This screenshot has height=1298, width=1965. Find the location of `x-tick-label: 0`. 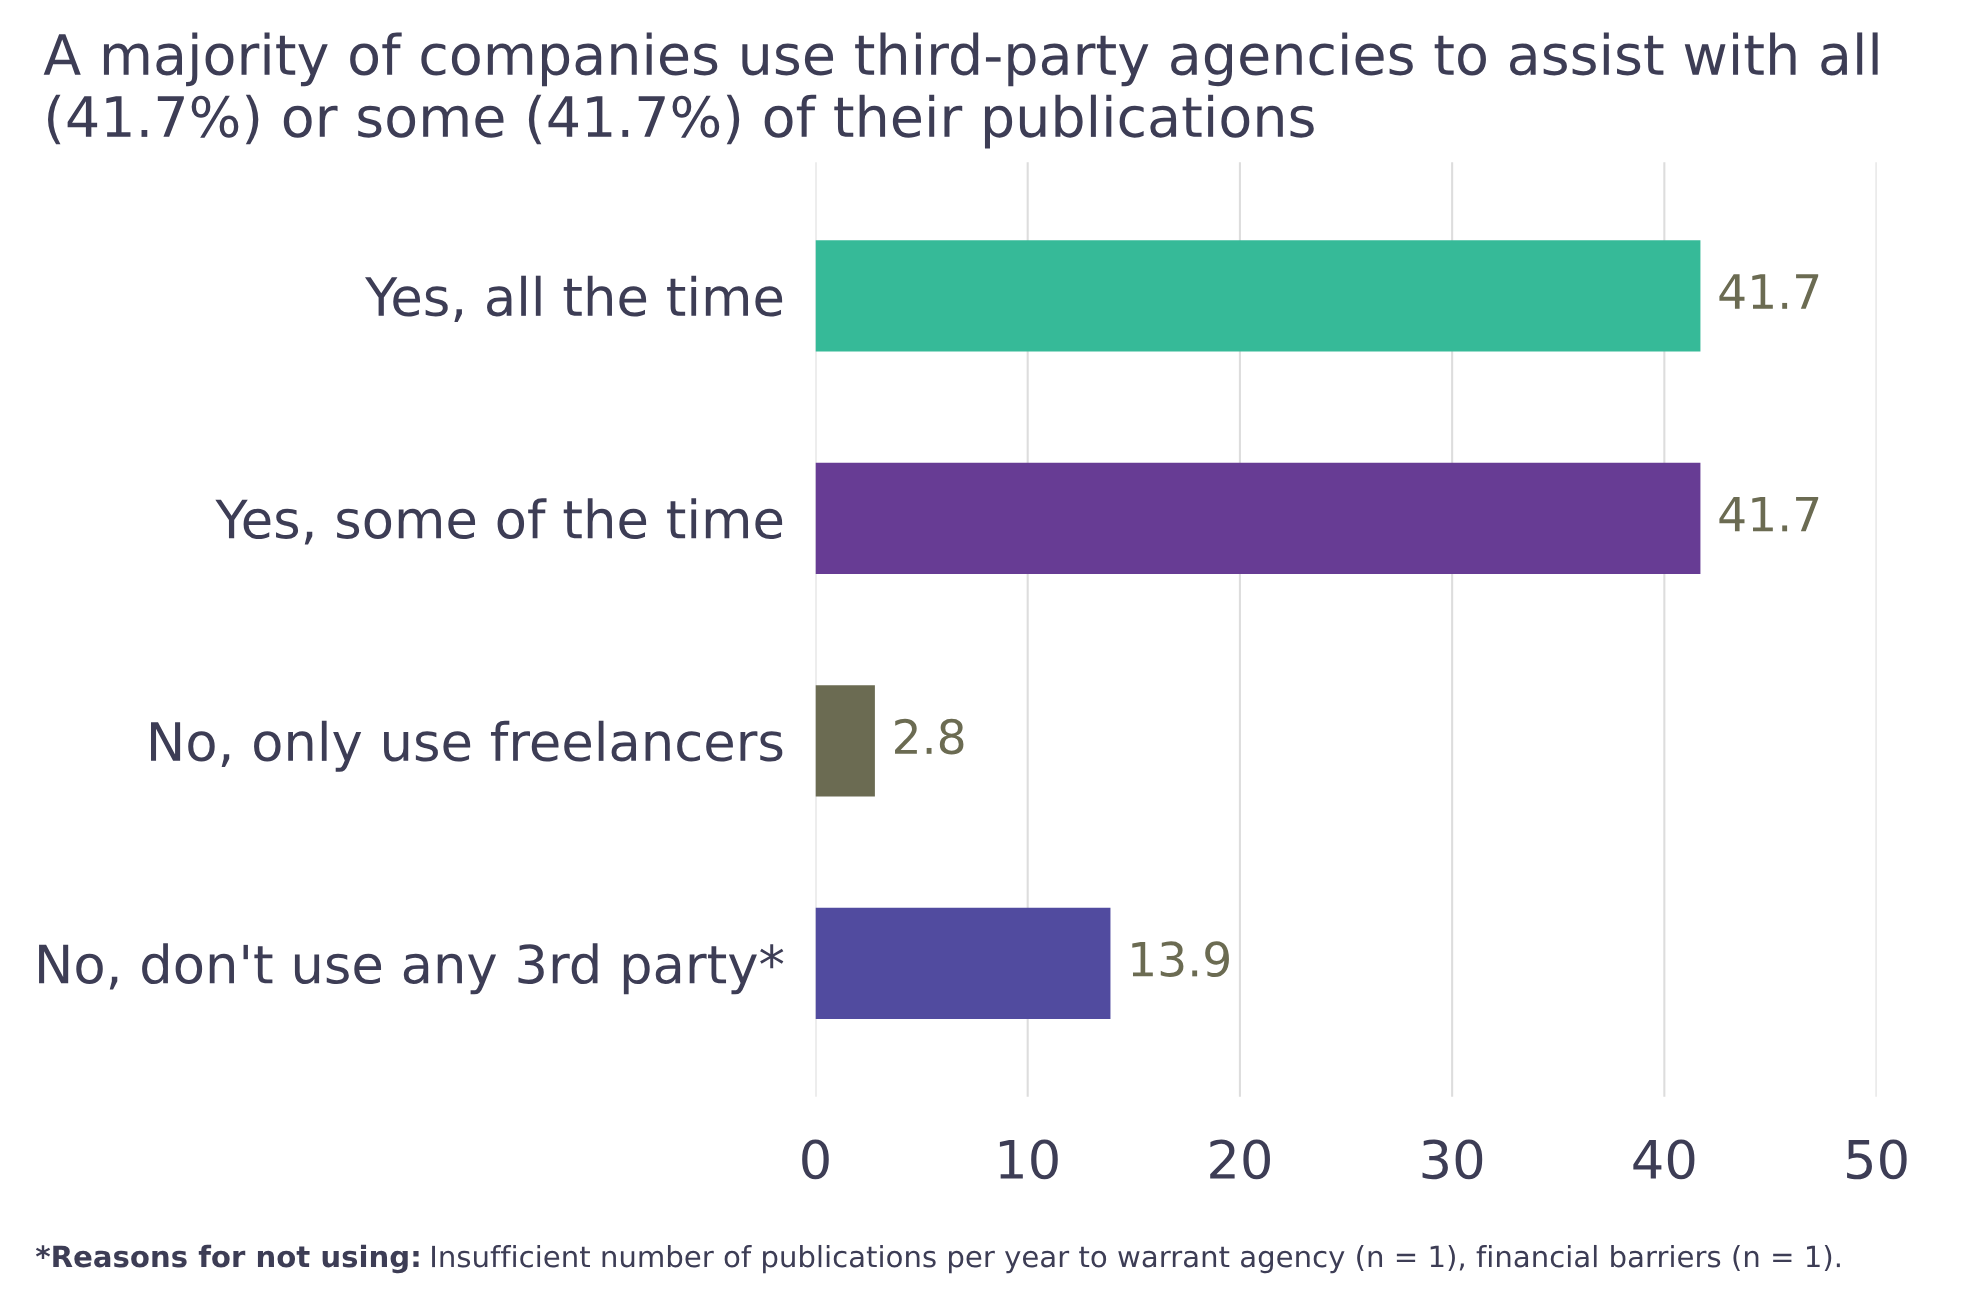

x-tick-label: 0 is located at coordinates (815, 1159).